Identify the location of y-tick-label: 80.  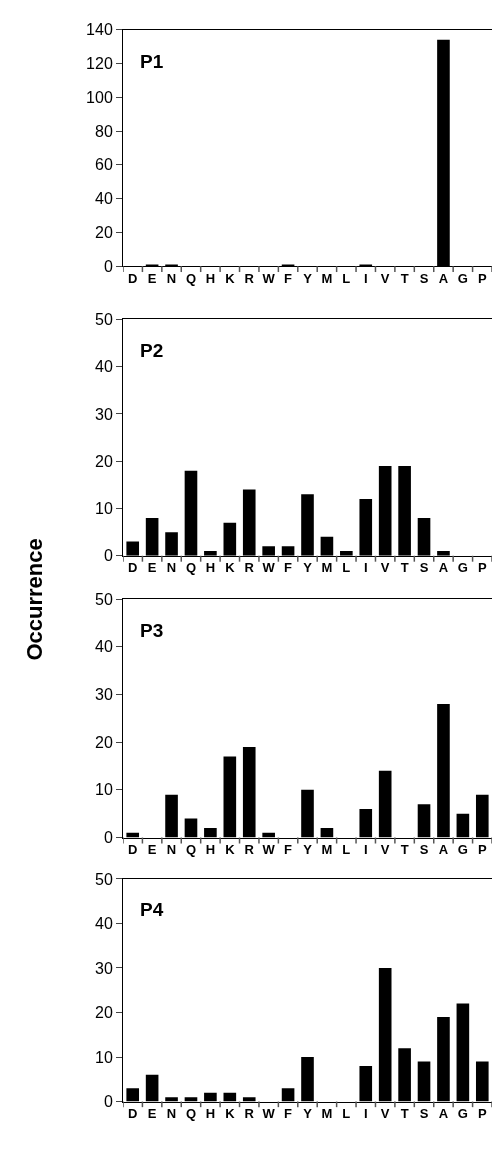
(104, 131).